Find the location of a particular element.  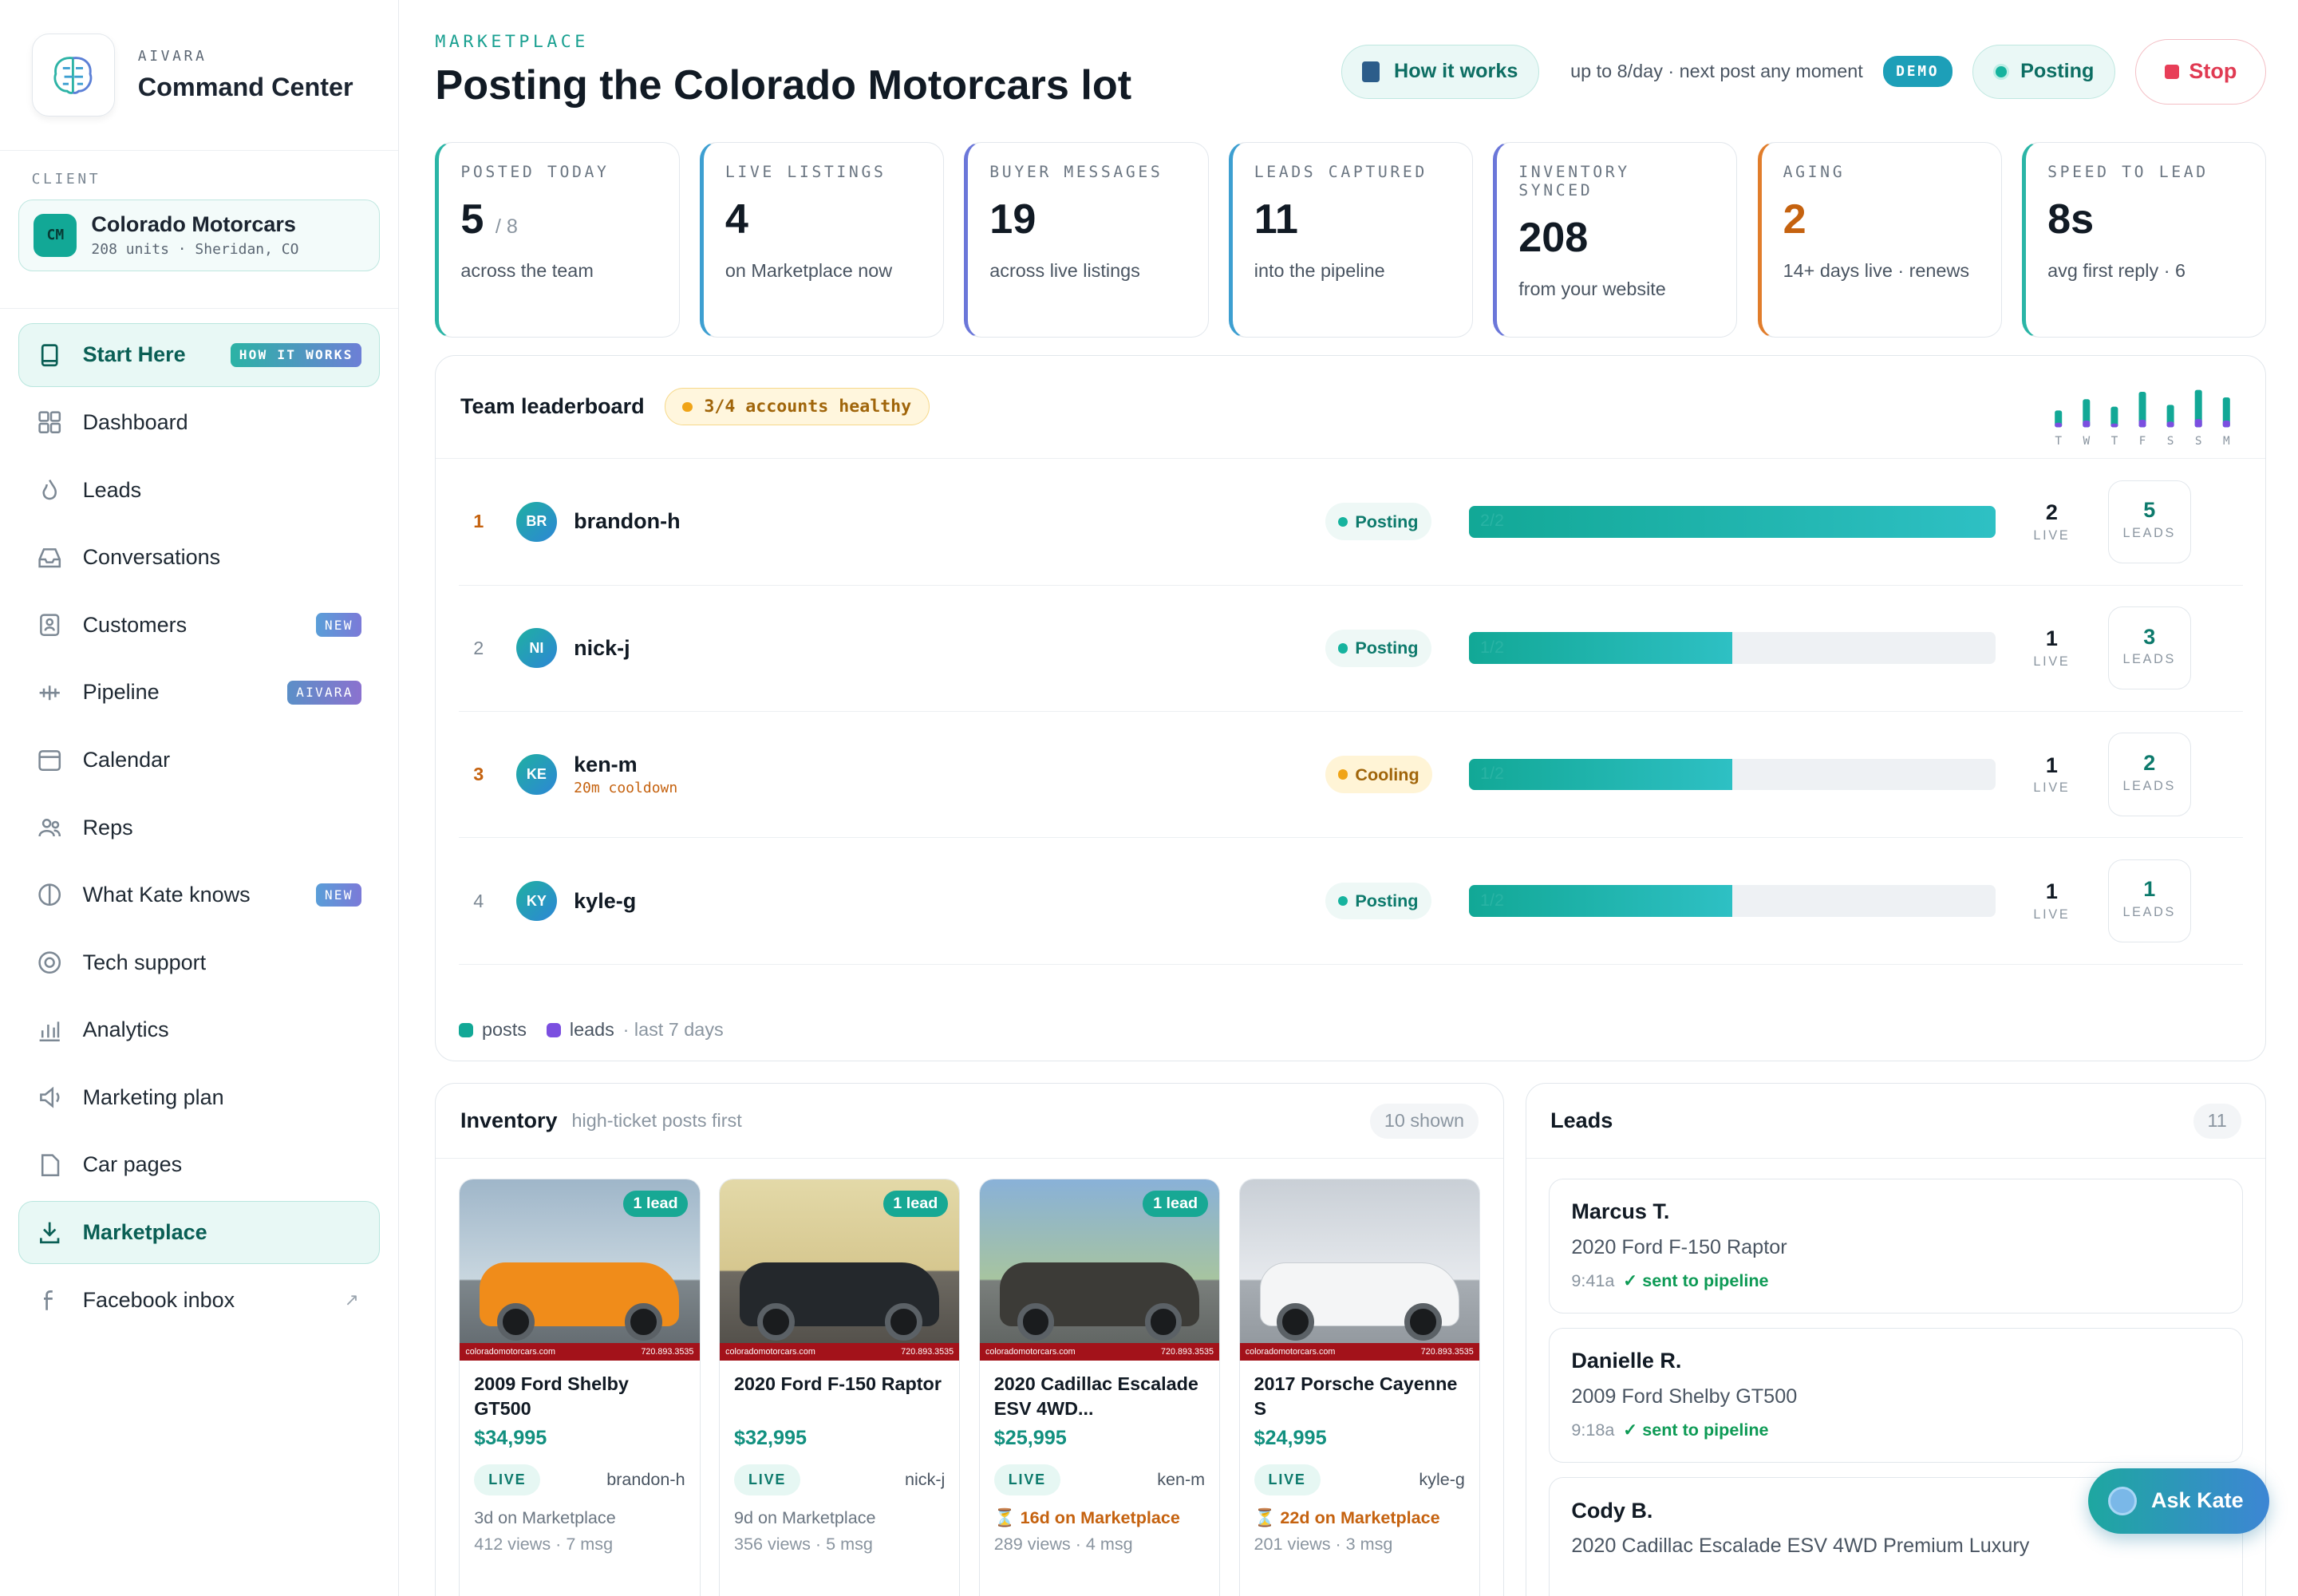

stat-value: 2 is located at coordinates (1882, 219).